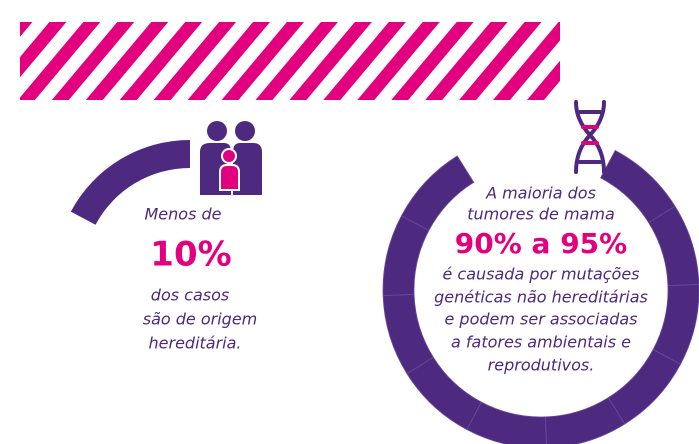 This screenshot has width=699, height=444. What do you see at coordinates (540, 274) in the screenshot?
I see `right-line: é causada por mutações` at bounding box center [540, 274].